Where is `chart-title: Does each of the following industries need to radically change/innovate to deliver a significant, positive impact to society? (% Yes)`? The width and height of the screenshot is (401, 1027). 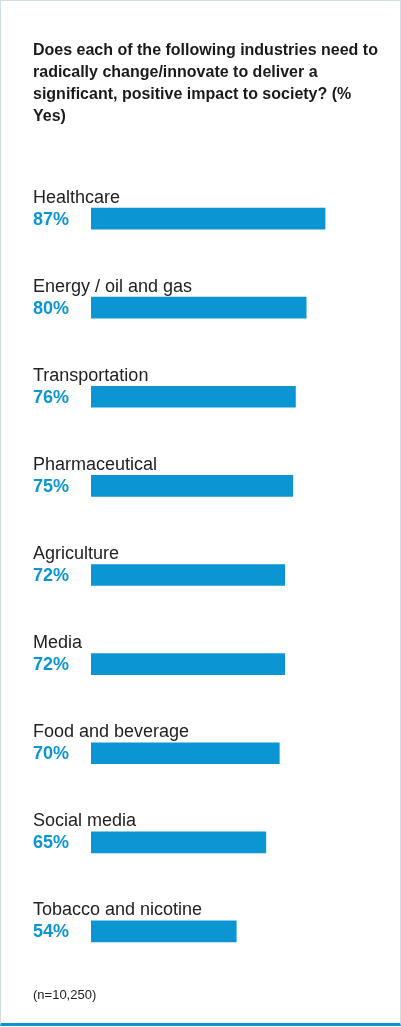 chart-title: Does each of the following industries need to radically change/innovate to deliver a significant, positive impact to society? (% Yes) is located at coordinates (205, 83).